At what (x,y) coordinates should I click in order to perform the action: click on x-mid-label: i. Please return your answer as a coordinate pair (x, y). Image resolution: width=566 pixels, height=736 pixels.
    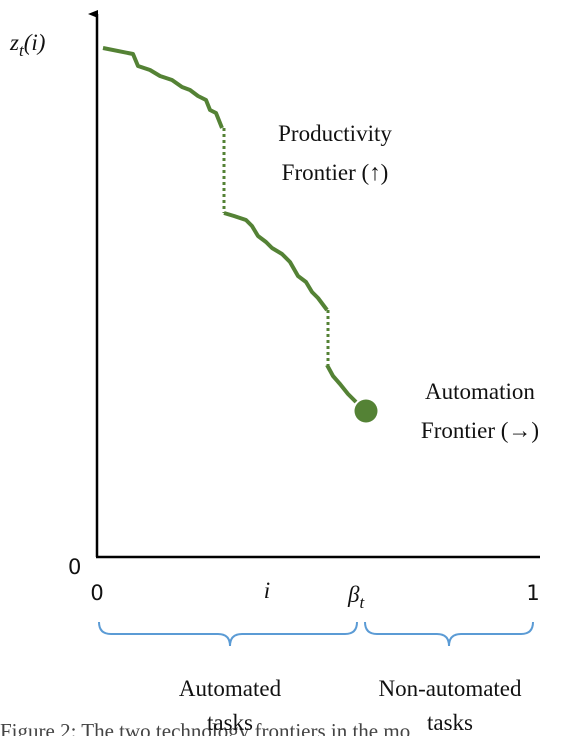
    Looking at the image, I should click on (267, 590).